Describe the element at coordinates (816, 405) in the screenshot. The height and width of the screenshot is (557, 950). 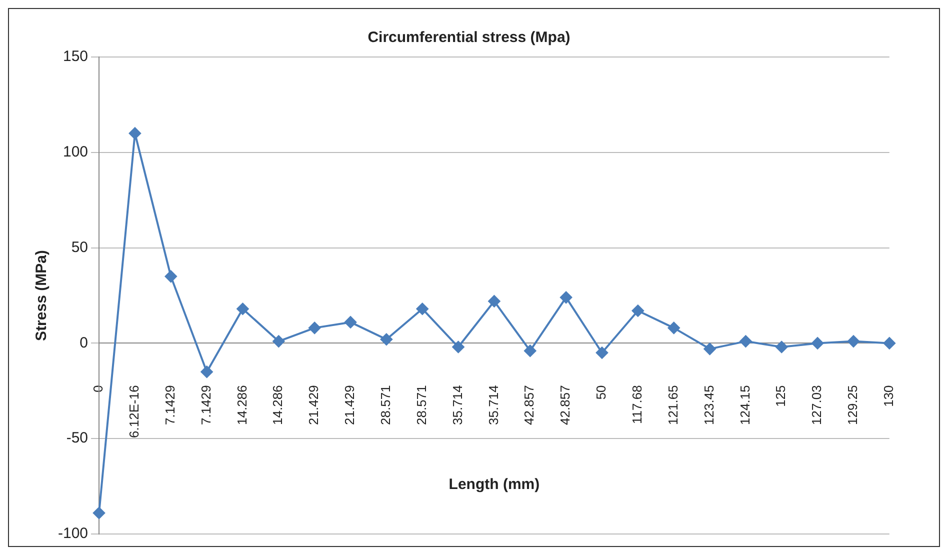
I see `x-tick-label: 127.03` at that location.